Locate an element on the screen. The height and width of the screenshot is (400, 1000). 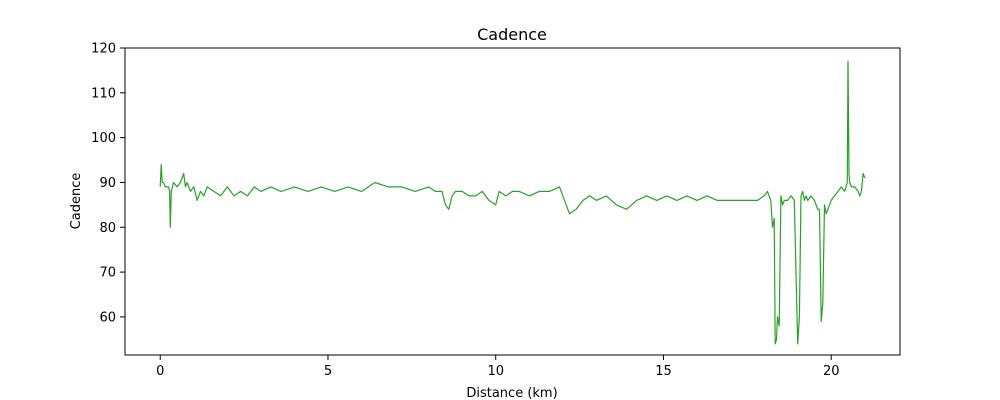
x-tick-label: 5 is located at coordinates (328, 371).